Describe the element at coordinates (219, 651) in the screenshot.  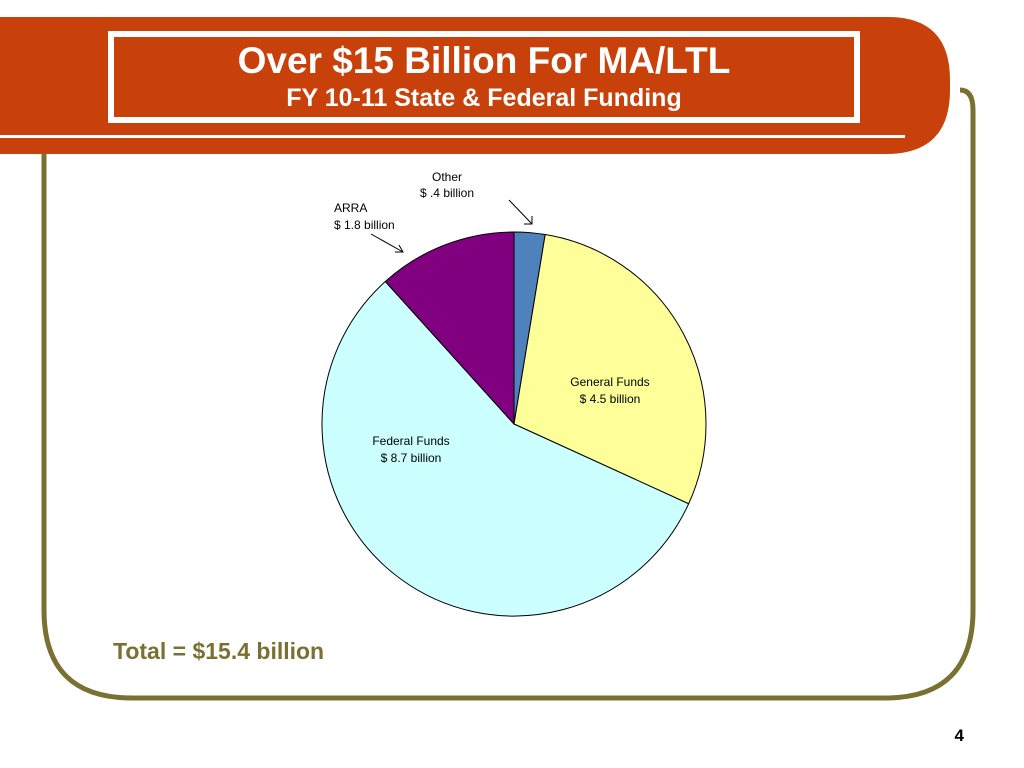
I see `total-label: Total = $15.4 billion` at that location.